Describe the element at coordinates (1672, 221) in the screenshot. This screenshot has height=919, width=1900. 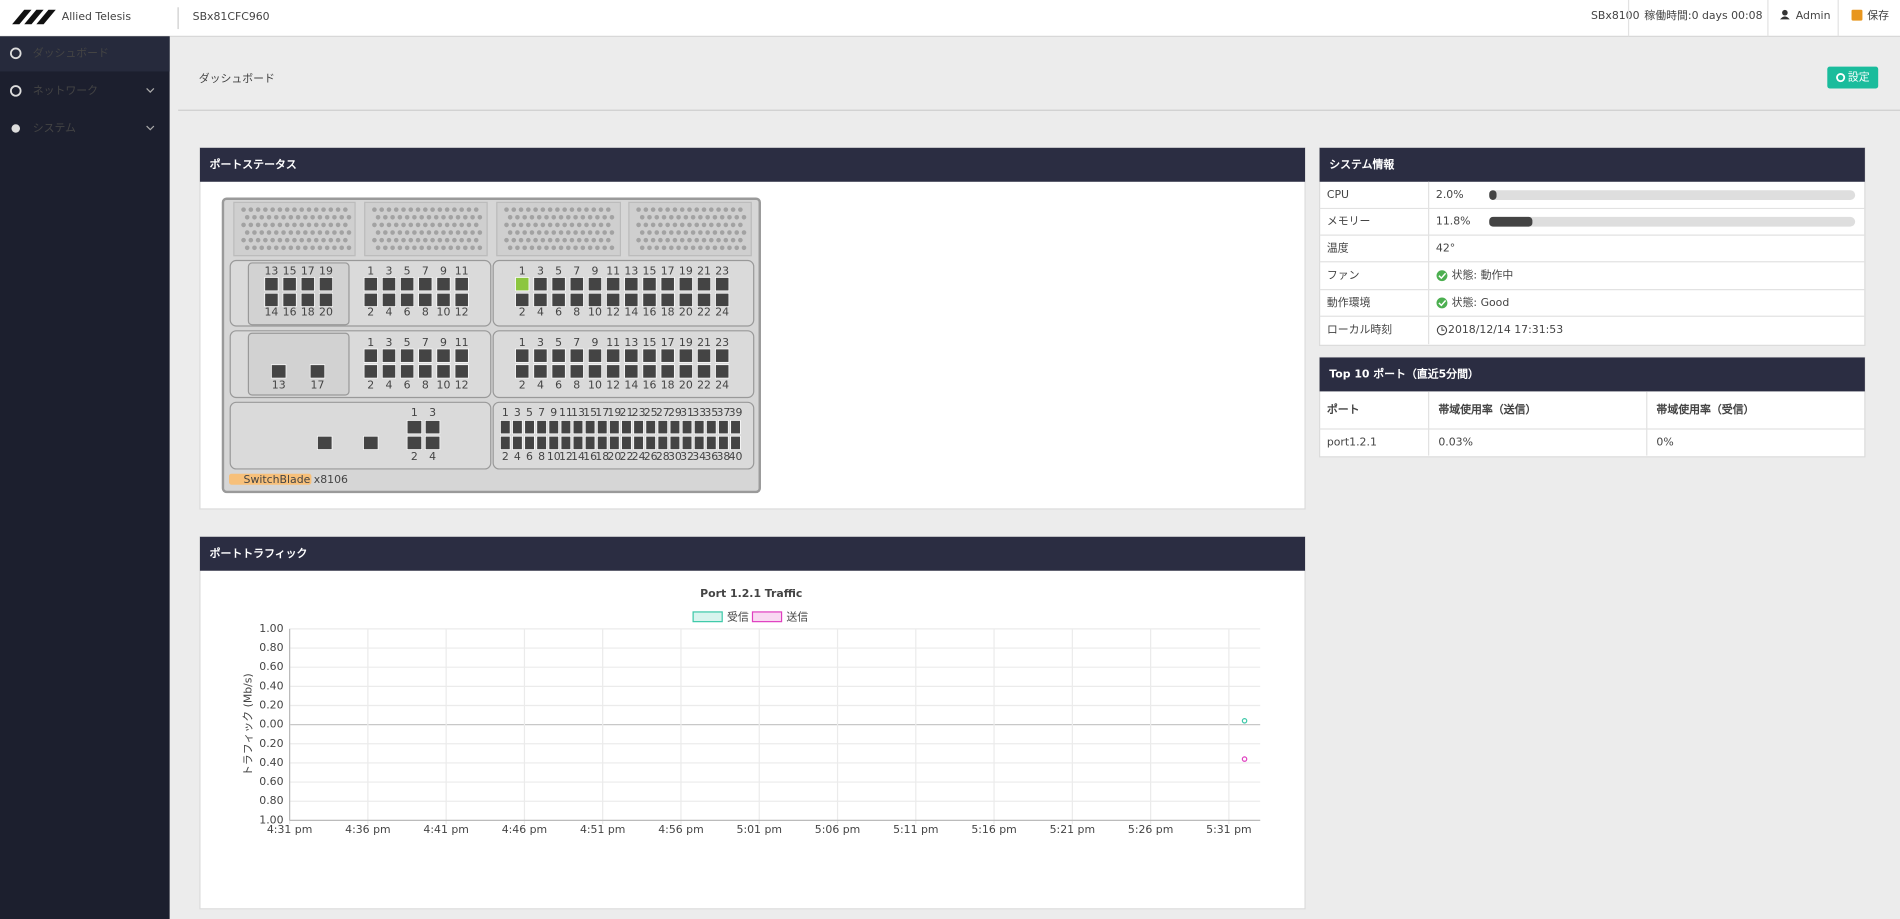
I see `usage-track` at that location.